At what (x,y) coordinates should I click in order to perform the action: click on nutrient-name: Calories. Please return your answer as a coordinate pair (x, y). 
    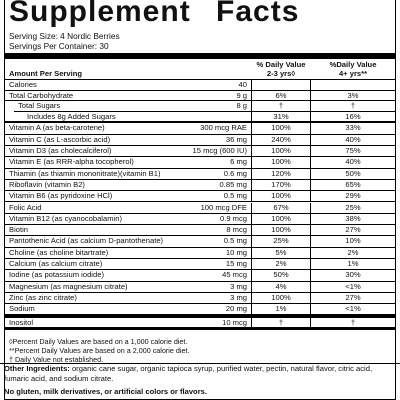
    Looking at the image, I should click on (23, 84).